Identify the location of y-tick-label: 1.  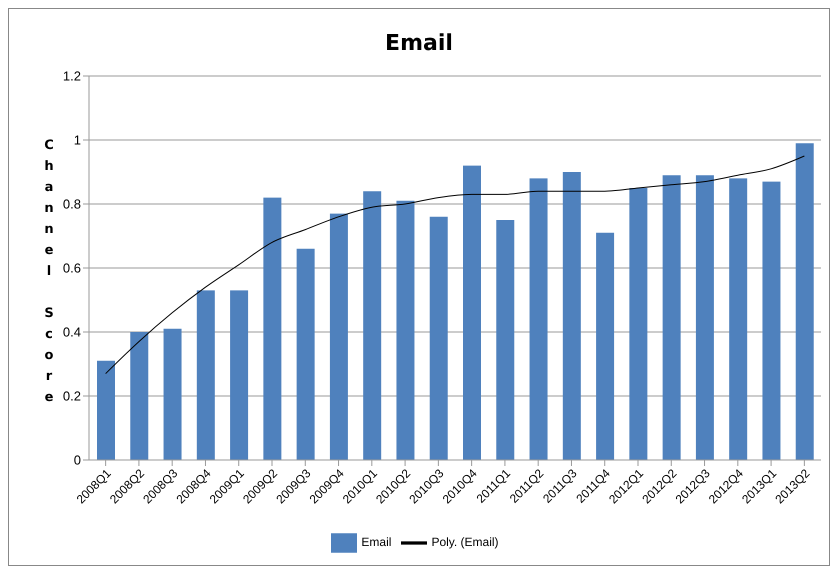
(77, 140).